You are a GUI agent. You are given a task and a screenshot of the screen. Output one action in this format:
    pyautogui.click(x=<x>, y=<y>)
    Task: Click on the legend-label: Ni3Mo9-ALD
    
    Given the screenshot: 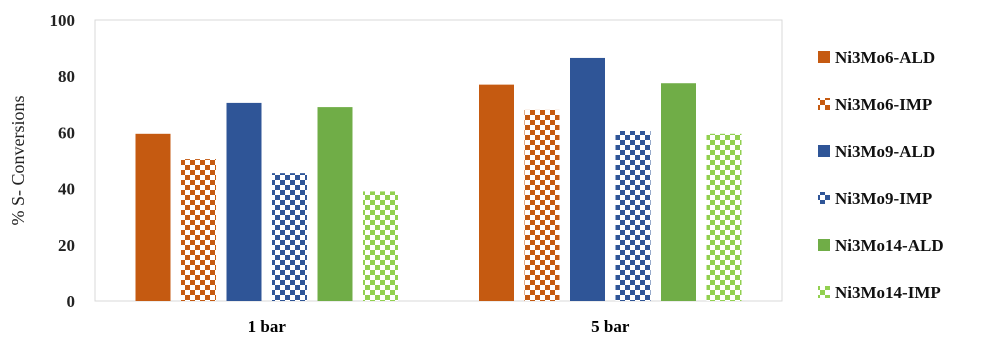 What is the action you would take?
    pyautogui.click(x=885, y=151)
    